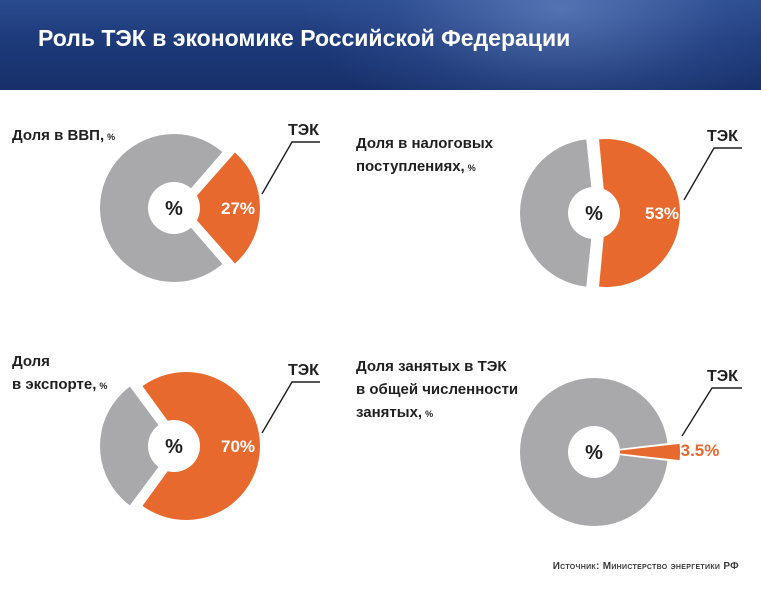  I want to click on chart-2-center-label: %, so click(594, 214).